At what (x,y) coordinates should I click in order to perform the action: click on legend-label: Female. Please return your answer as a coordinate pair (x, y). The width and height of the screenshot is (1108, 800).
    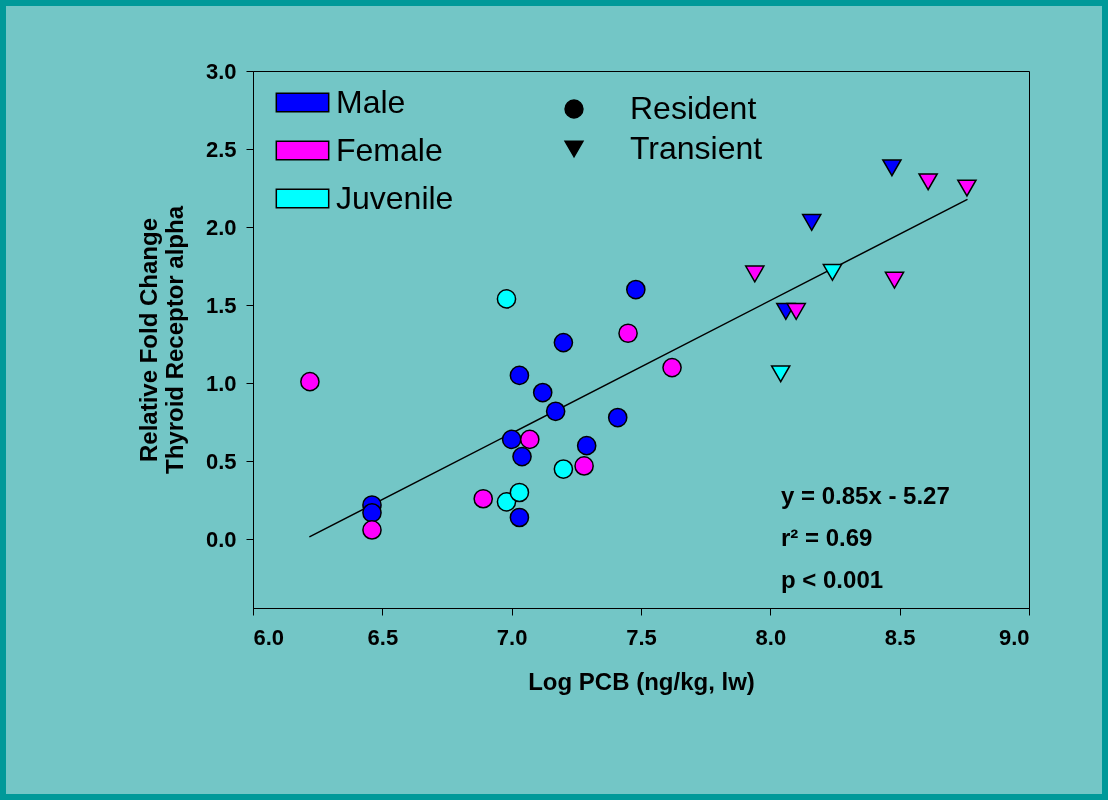
    Looking at the image, I should click on (389, 149).